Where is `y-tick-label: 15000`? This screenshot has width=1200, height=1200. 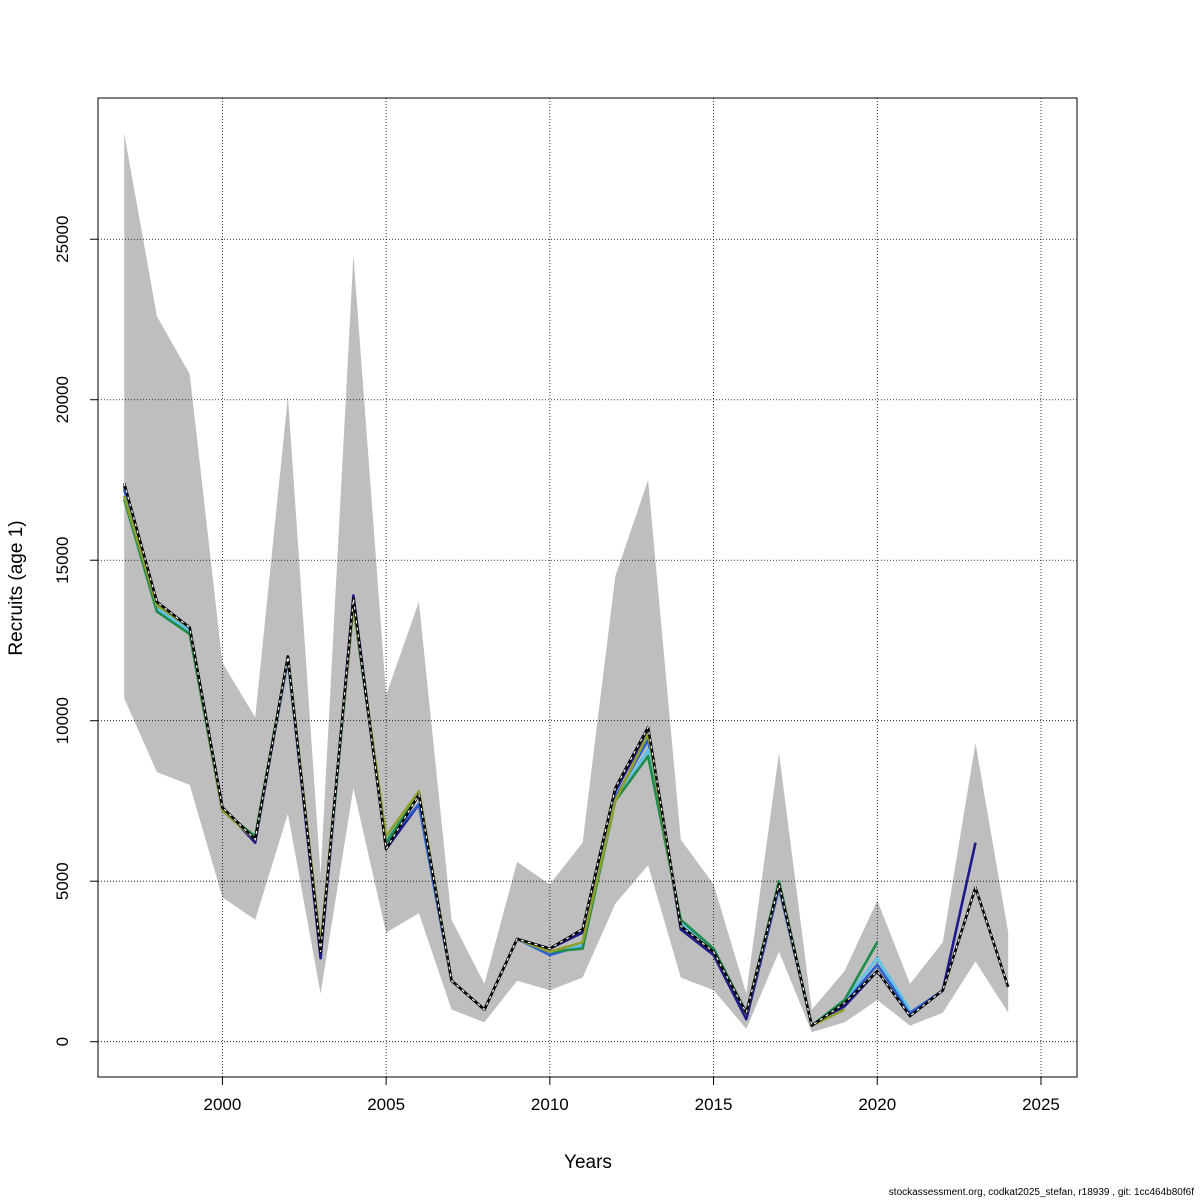
y-tick-label: 15000 is located at coordinates (62, 560).